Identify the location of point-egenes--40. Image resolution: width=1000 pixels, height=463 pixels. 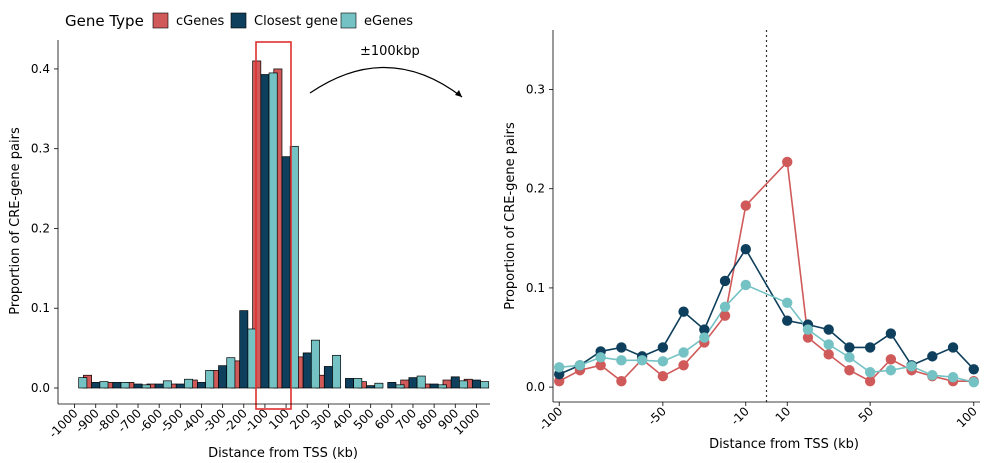
(683, 352).